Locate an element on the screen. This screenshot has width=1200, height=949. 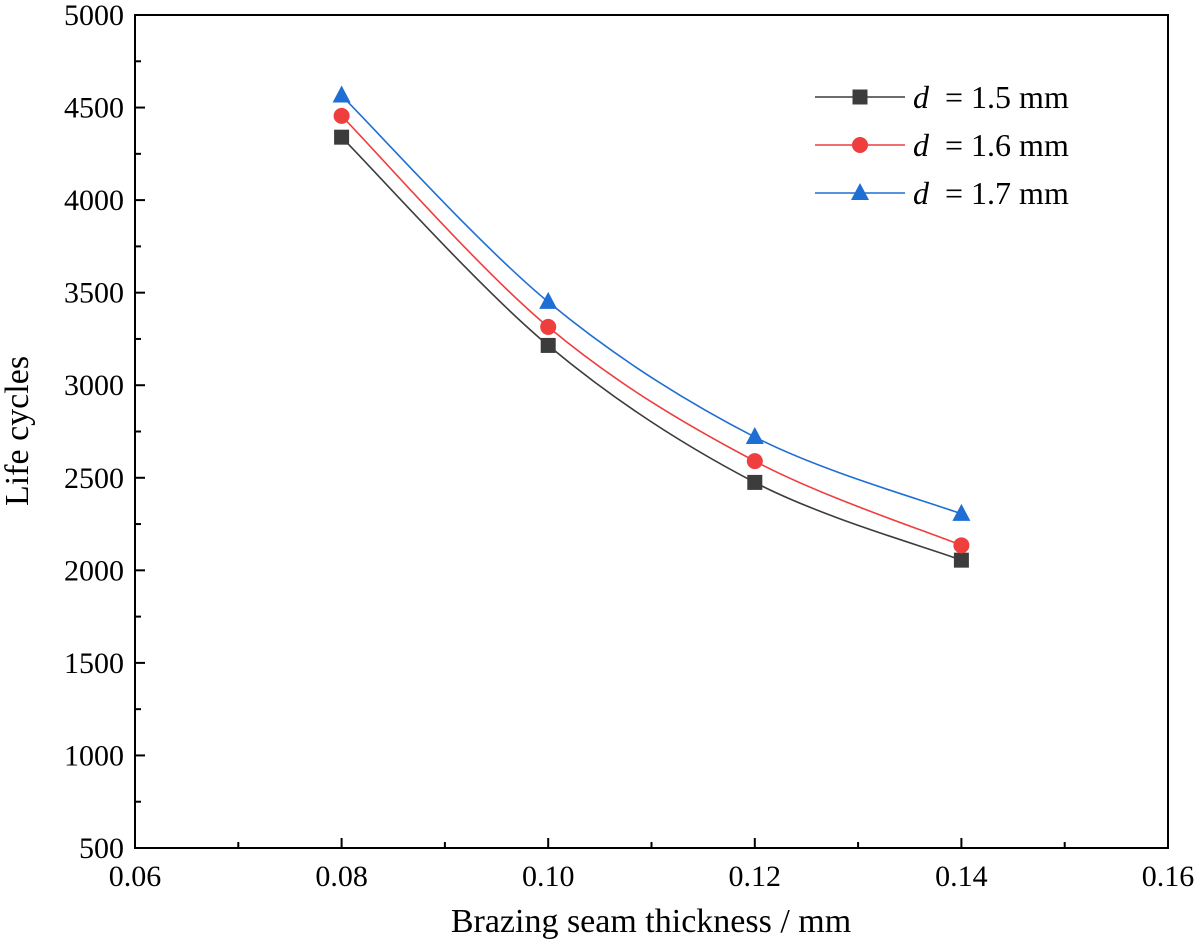
legend-label: d = 1.6 mm is located at coordinates (991, 145).